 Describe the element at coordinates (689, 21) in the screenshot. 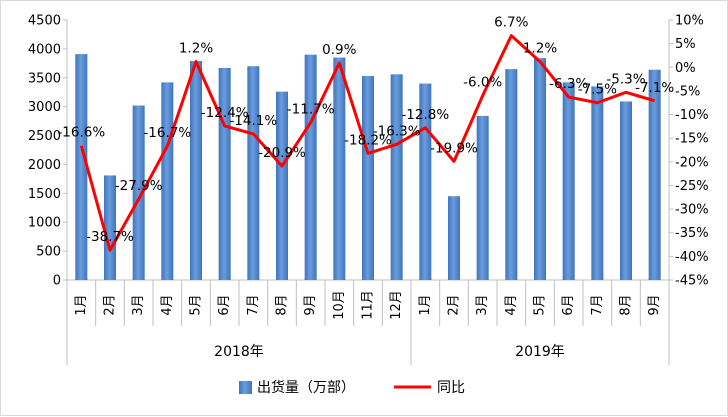

I see `right-tick-label: 10%` at that location.